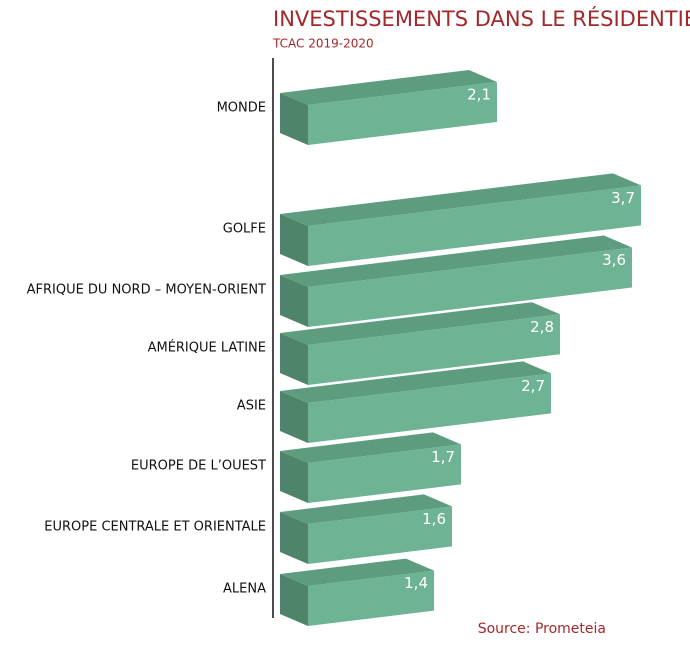 Image resolution: width=690 pixels, height=650 pixels. I want to click on value-label: 3,6, so click(614, 260).